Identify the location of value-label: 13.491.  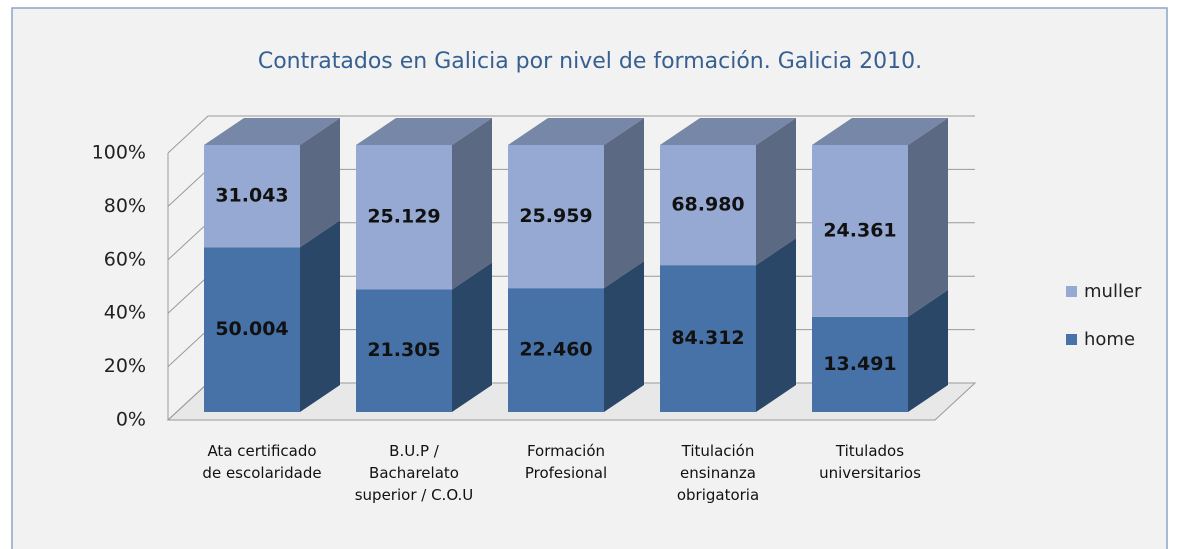
(859, 364).